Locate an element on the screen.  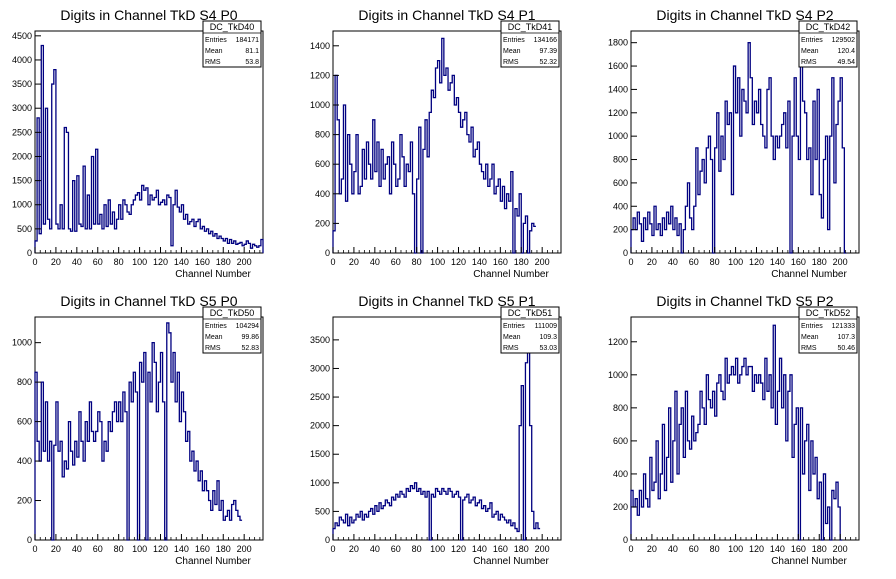
y-tick-label: 1800 is located at coordinates (618, 43).